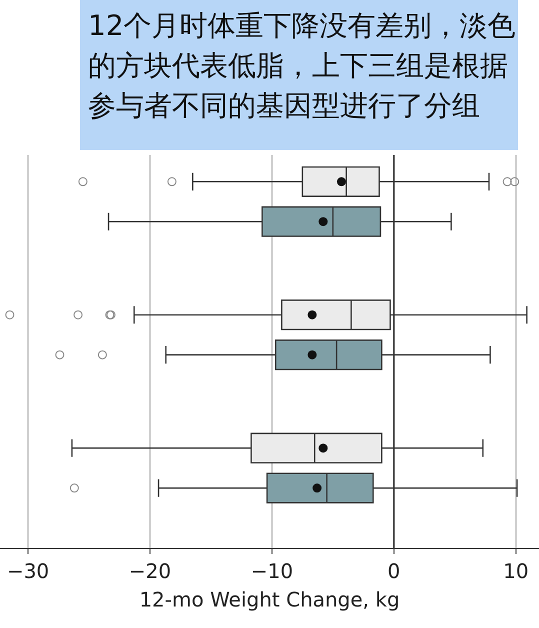 The image size is (539, 628). I want to click on x-tick-label: −30, so click(28, 571).